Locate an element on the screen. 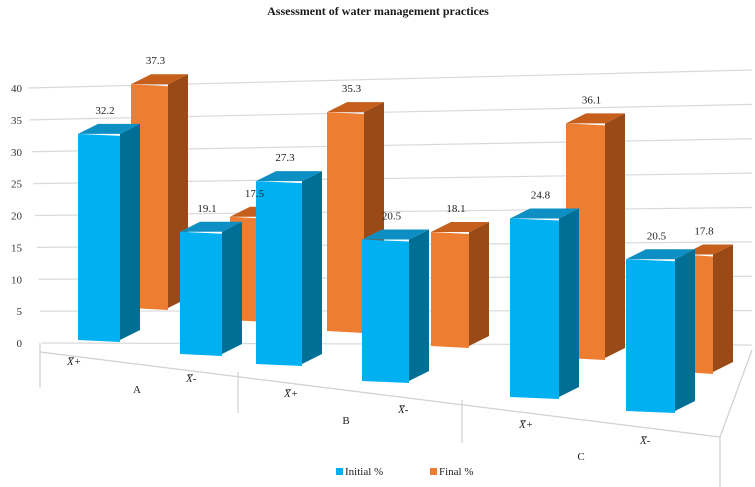 The image size is (755, 487). group-label: B is located at coordinates (345, 421).